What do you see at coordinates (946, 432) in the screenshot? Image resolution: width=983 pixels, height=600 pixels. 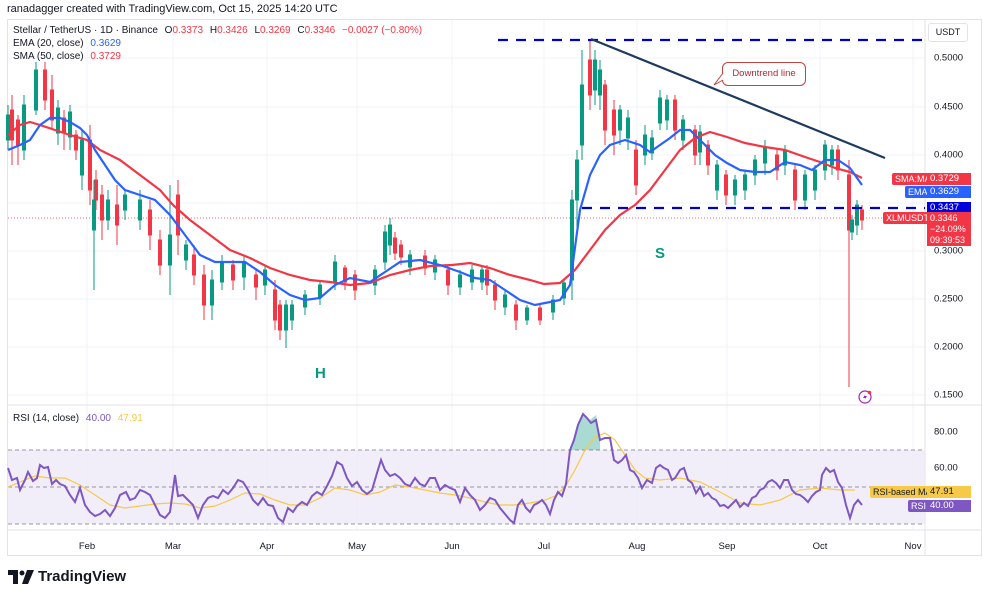 I see `rsi-tick-80: 80.00` at bounding box center [946, 432].